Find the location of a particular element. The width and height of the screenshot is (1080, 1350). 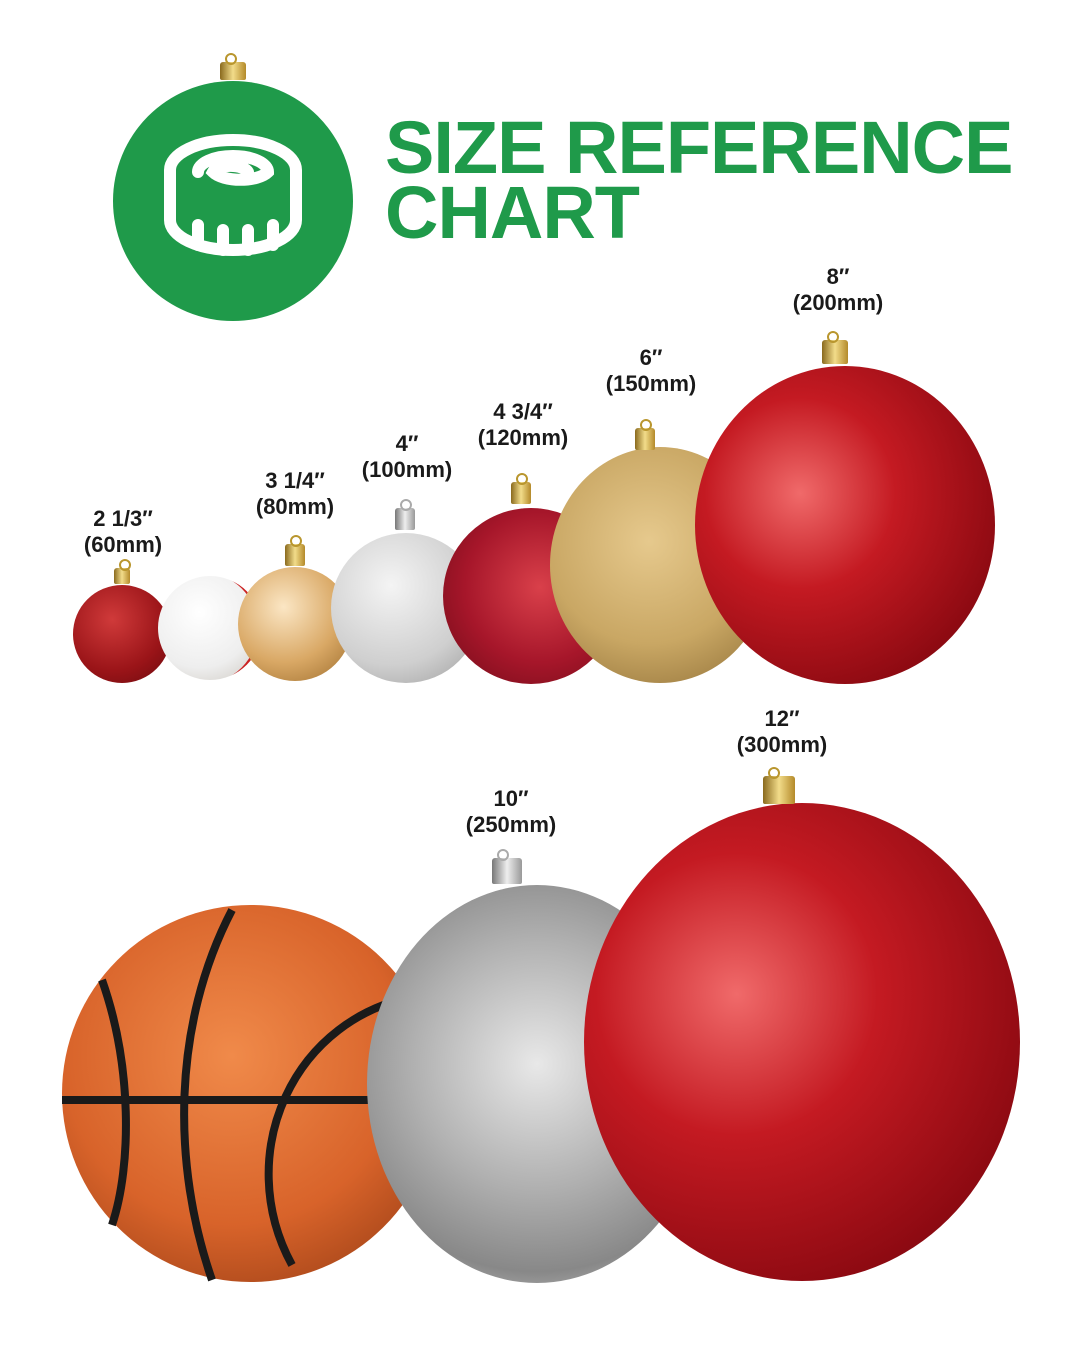

size-mm: (60mm) is located at coordinates (123, 544).